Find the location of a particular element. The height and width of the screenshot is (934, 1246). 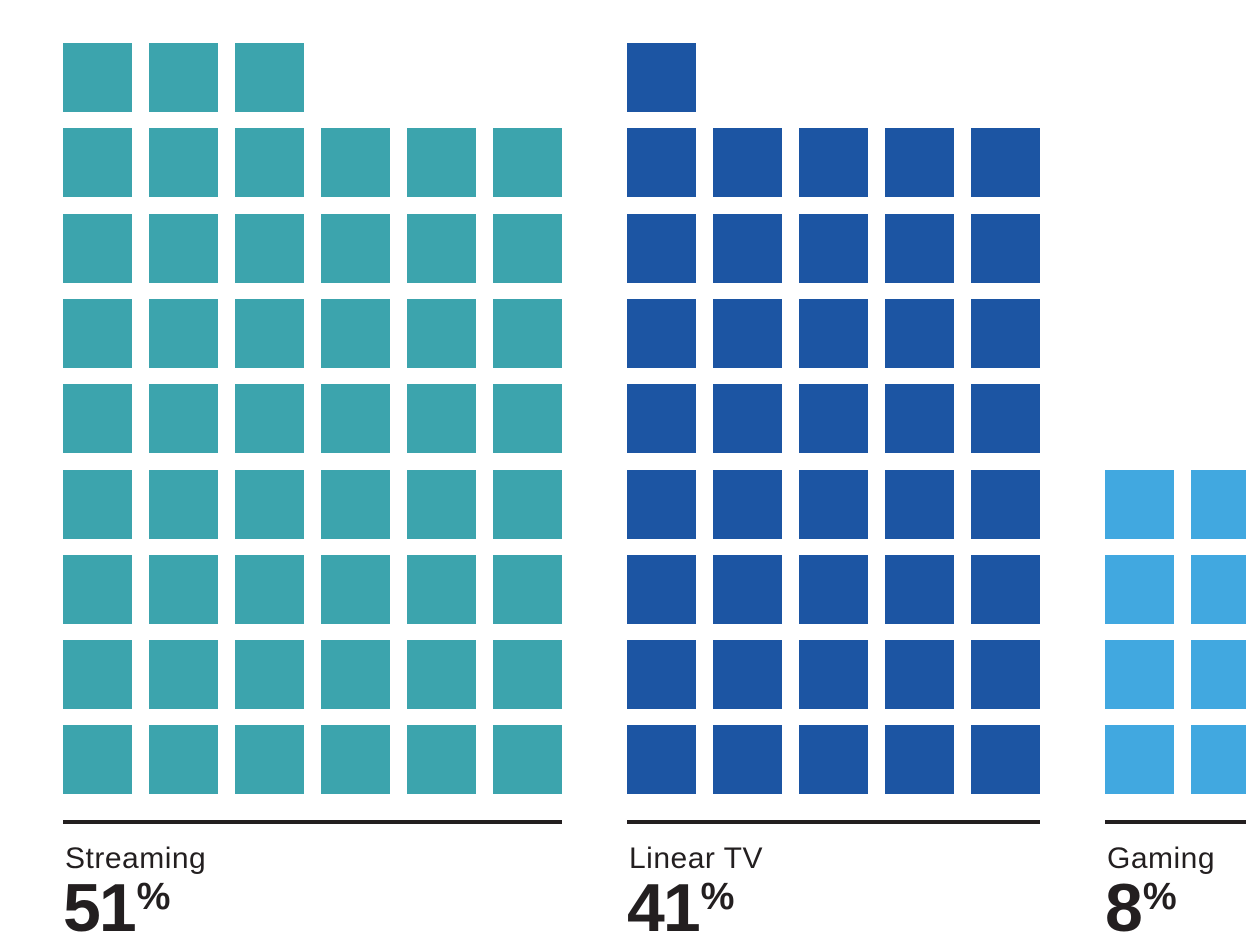

category-value: 51 % is located at coordinates (116, 904).